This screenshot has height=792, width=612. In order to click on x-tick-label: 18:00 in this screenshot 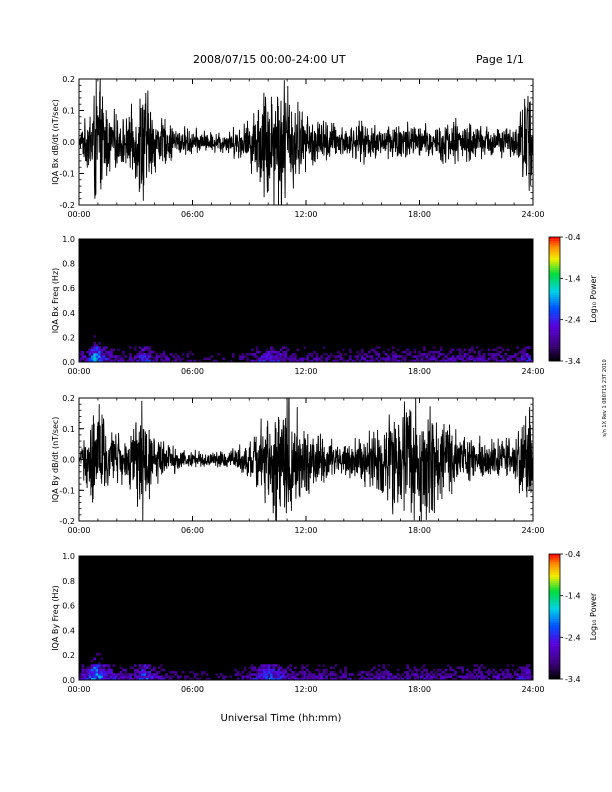, I will do `click(419, 371)`.